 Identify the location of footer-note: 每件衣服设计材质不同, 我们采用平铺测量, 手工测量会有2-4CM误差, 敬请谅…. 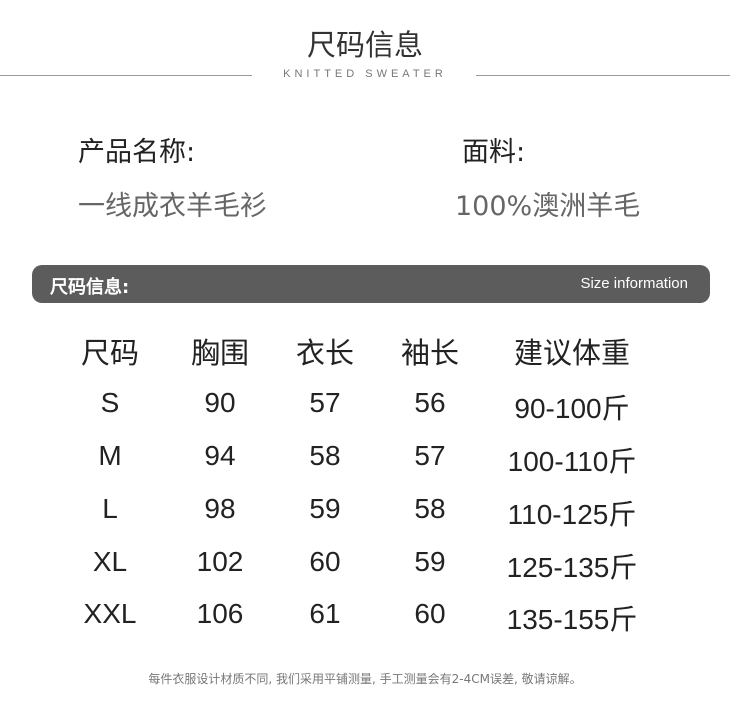
(365, 679).